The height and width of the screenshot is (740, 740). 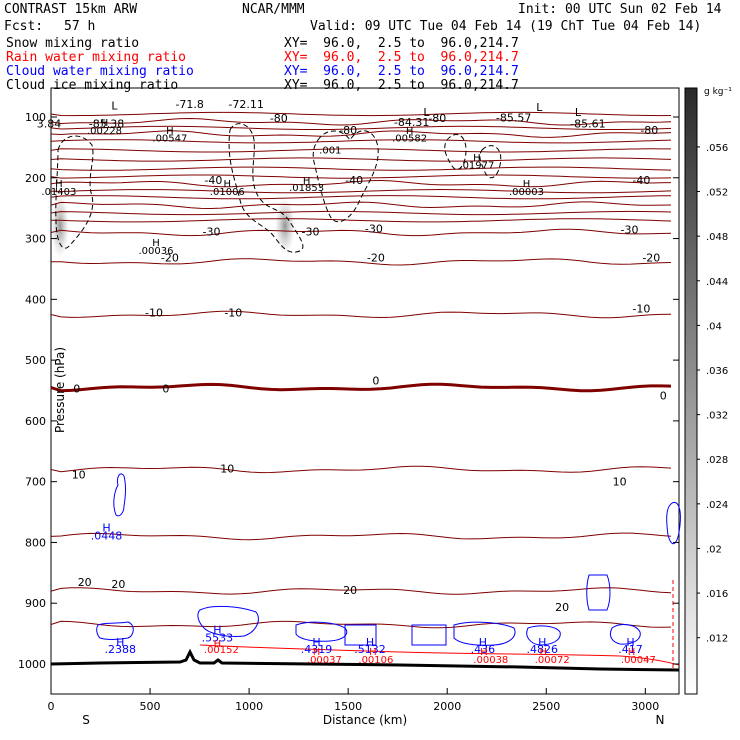 What do you see at coordinates (104, 131) in the screenshot?
I see `snow-label: .00228` at bounding box center [104, 131].